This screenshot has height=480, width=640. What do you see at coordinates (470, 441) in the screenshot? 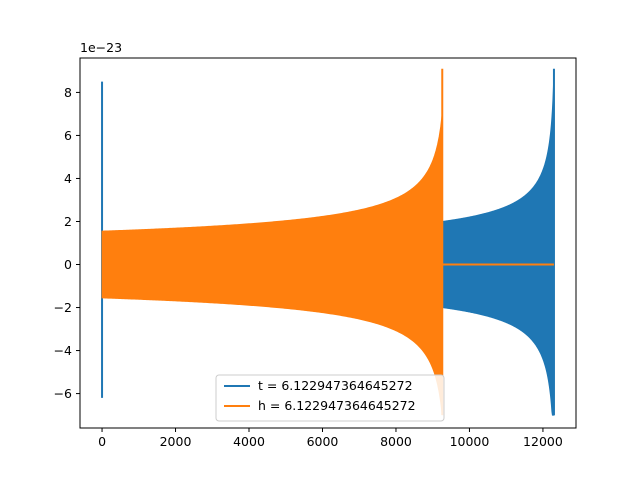
I see `x-tick-label: 10000` at bounding box center [470, 441].